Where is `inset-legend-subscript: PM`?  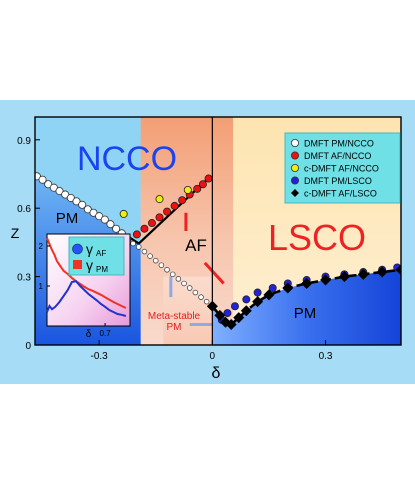 inset-legend-subscript: PM is located at coordinates (102, 269).